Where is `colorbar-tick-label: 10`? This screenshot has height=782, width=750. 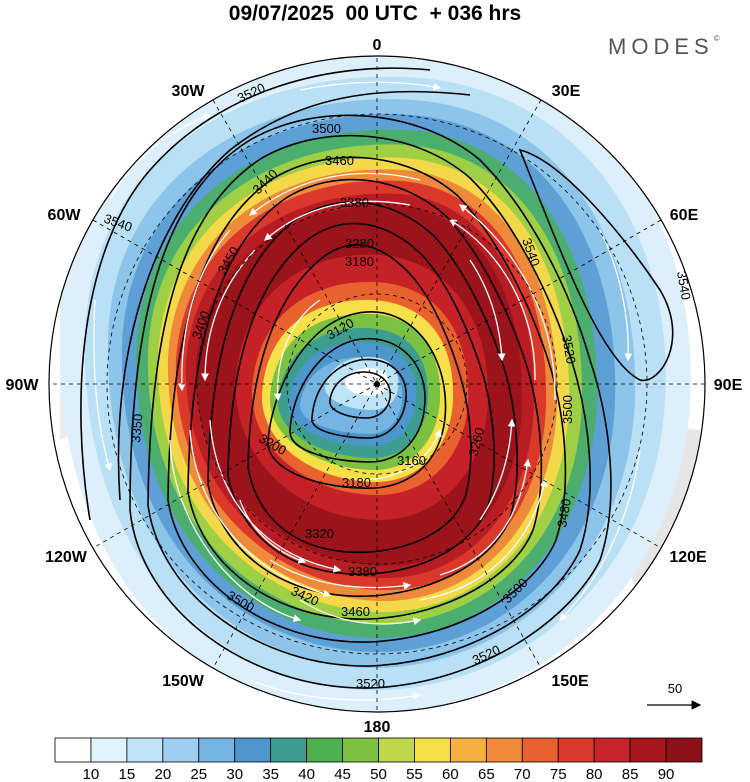
colorbar-tick-label: 10 is located at coordinates (91, 774).